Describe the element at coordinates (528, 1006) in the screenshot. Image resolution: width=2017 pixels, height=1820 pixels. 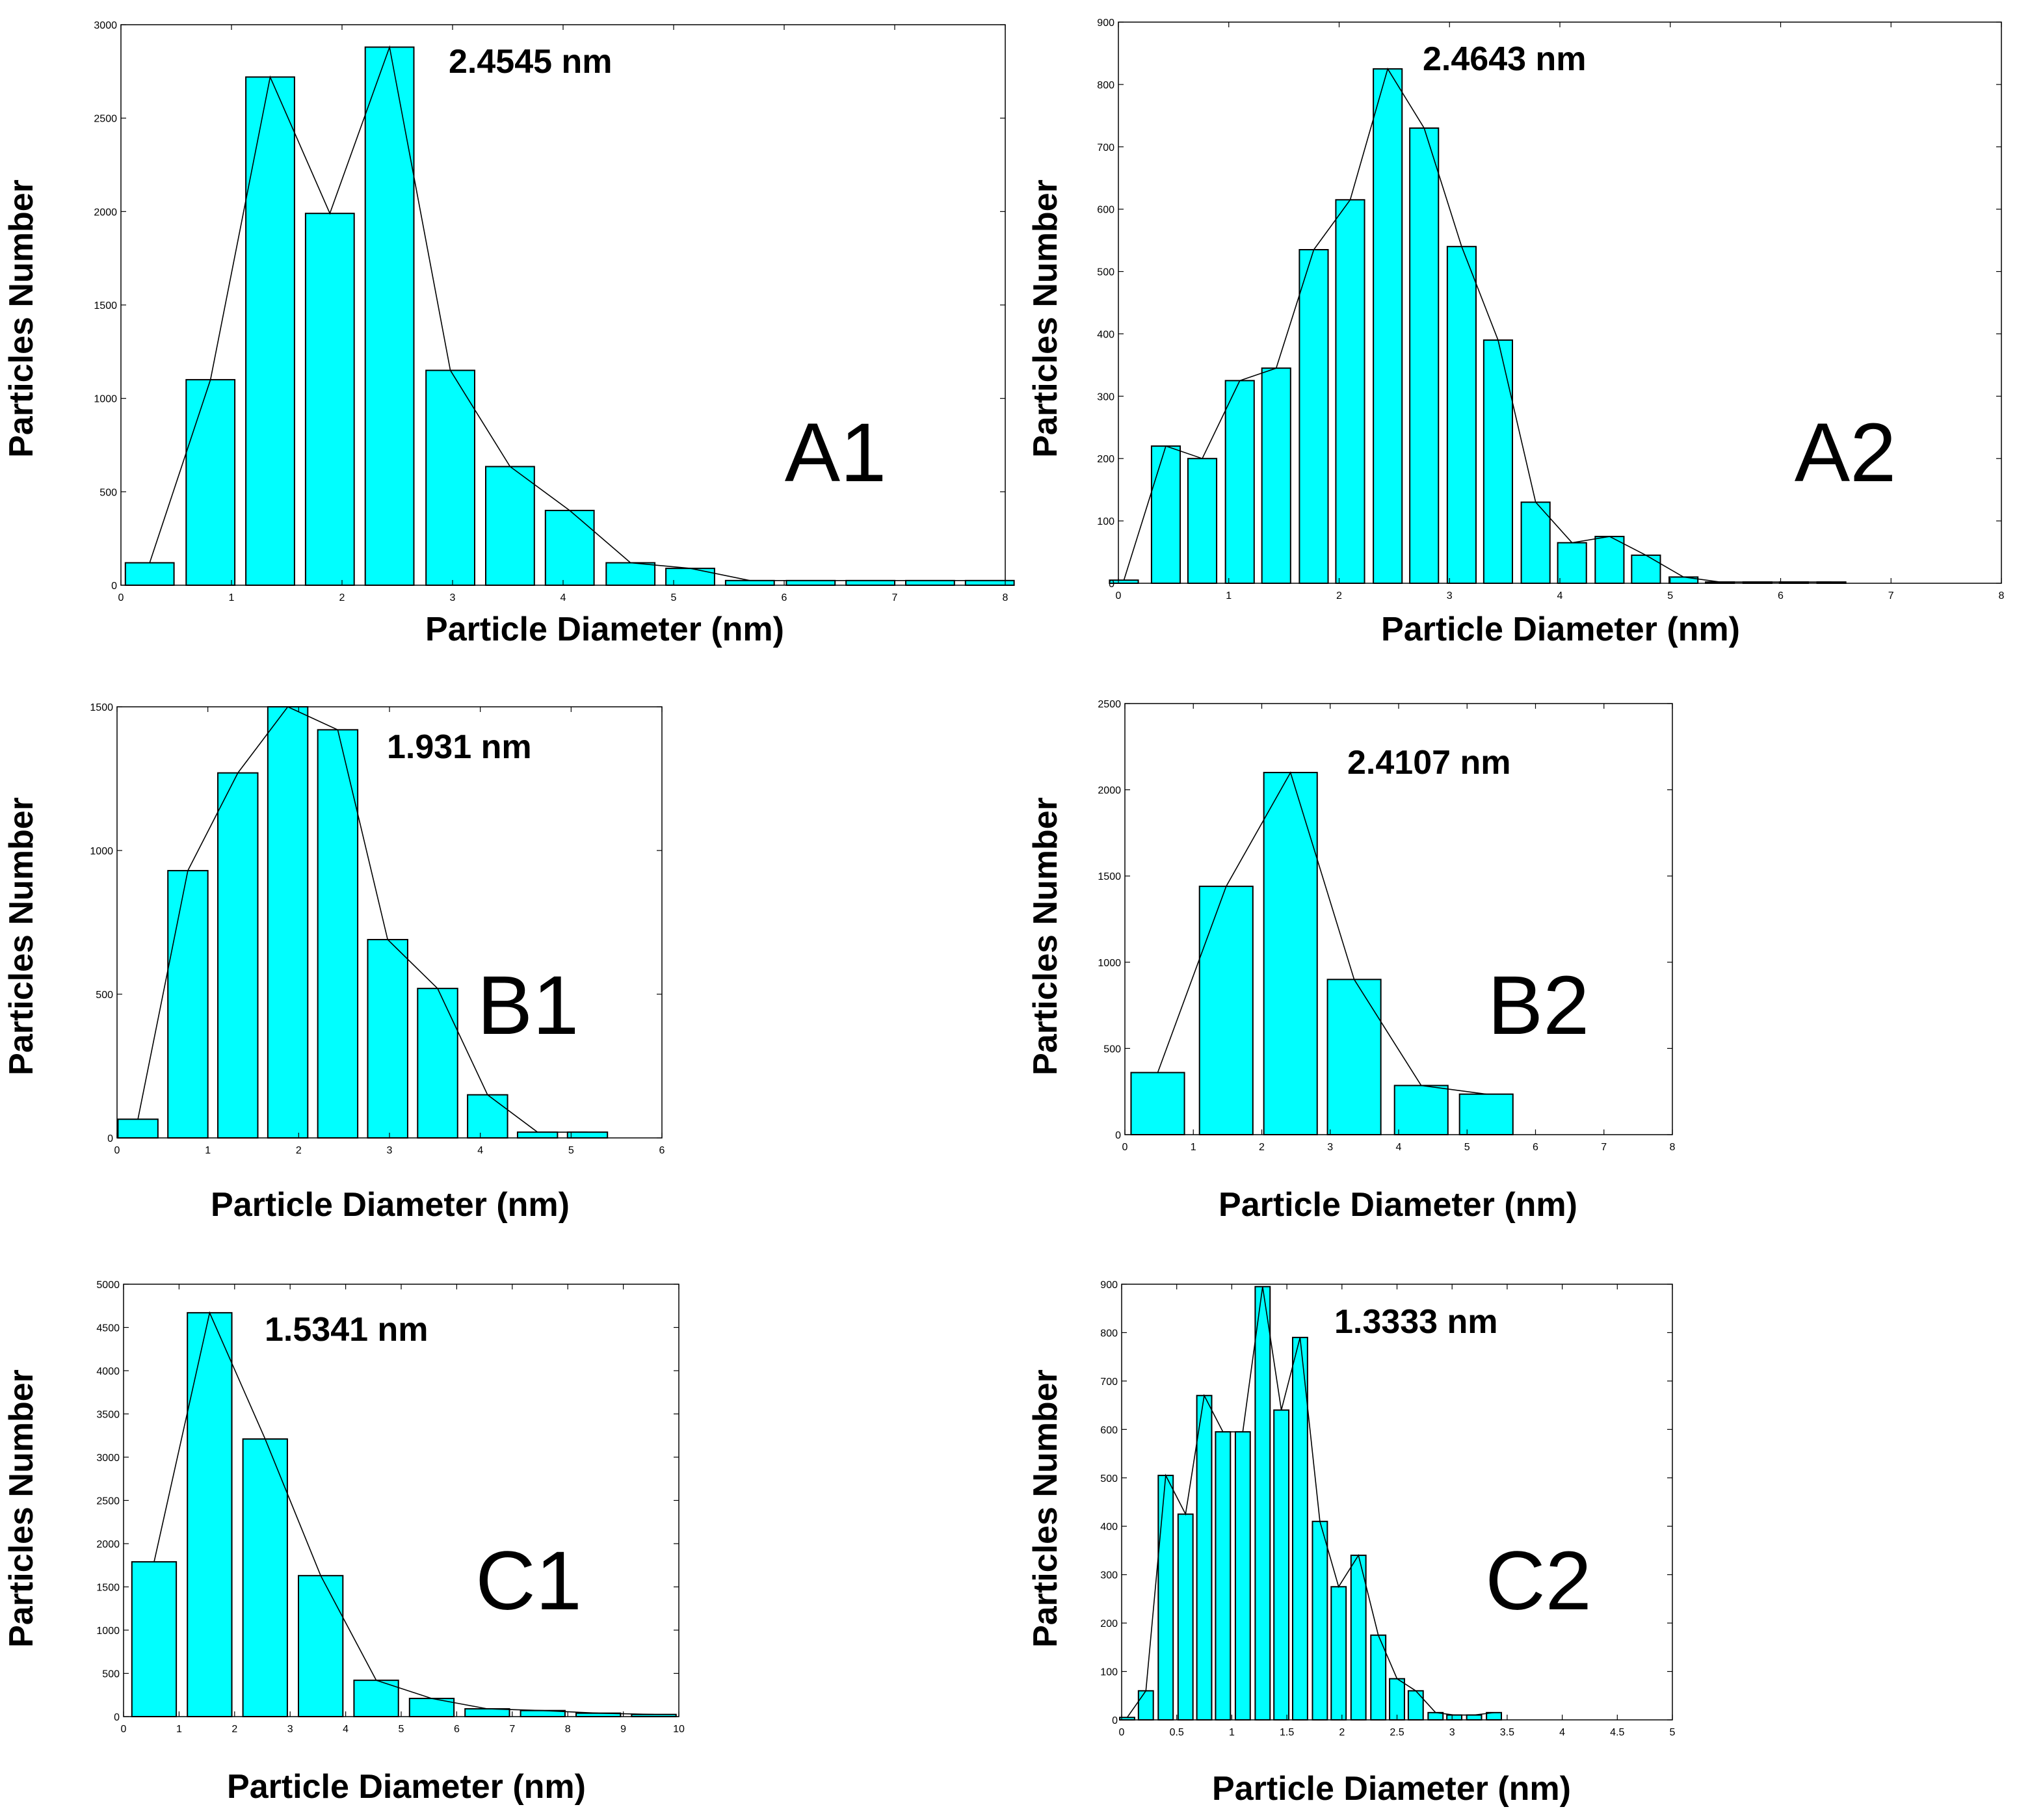
I see `panel-label: B1` at that location.